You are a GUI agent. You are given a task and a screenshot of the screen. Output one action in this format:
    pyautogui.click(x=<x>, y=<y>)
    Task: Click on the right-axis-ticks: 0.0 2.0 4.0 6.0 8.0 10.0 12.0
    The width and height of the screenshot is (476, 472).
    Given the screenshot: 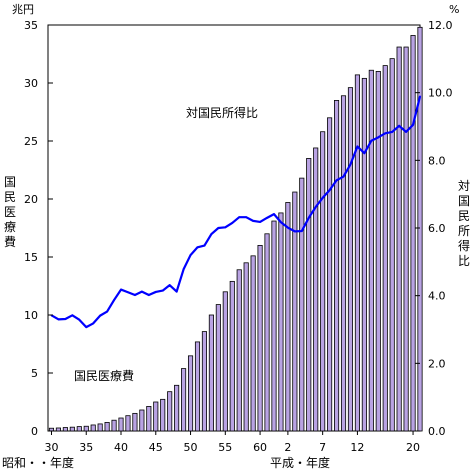 What is the action you would take?
    pyautogui.click(x=434, y=228)
    